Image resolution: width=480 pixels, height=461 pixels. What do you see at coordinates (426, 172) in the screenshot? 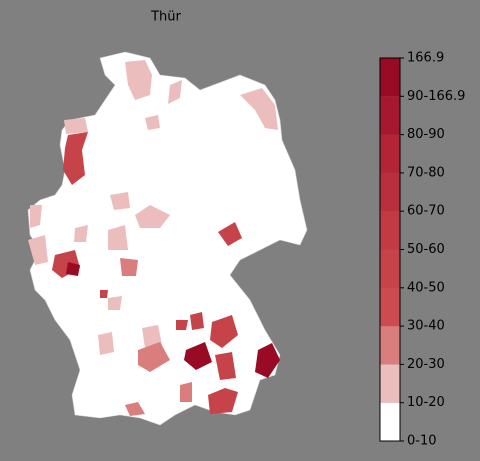
I see `colorbar-label: 70-80` at bounding box center [426, 172].